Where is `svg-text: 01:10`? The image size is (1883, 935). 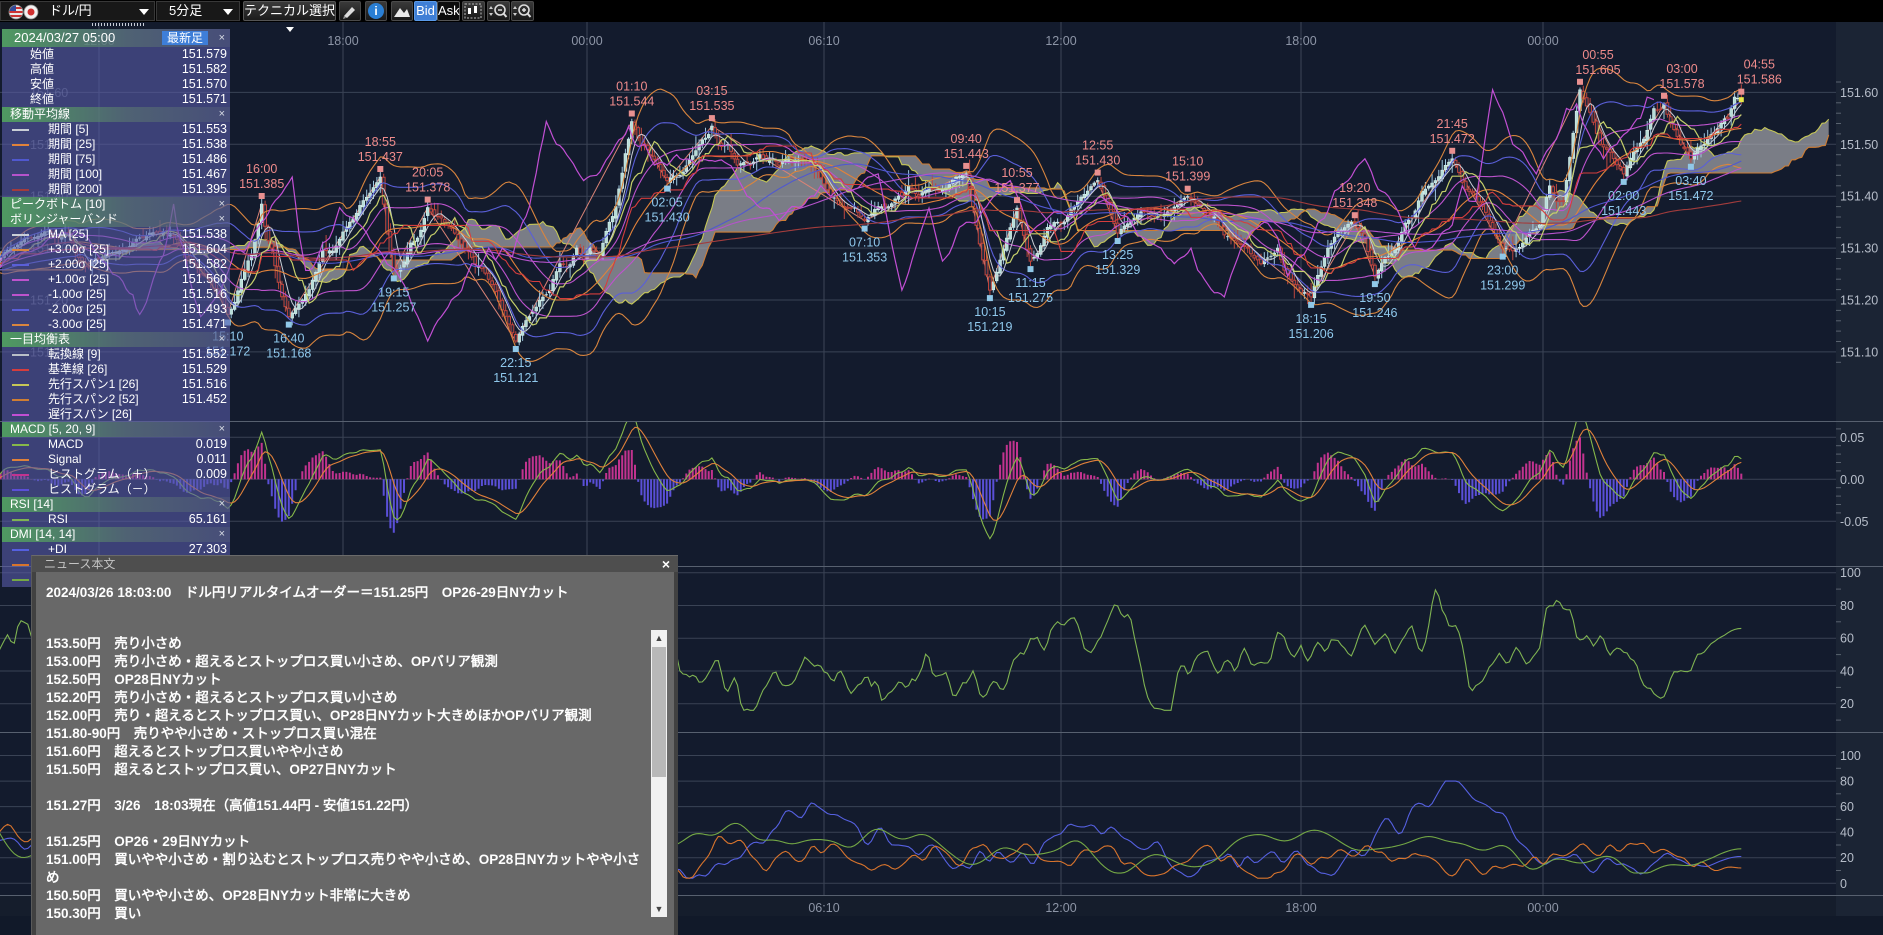
svg-text: 01:10 is located at coordinates (631, 87).